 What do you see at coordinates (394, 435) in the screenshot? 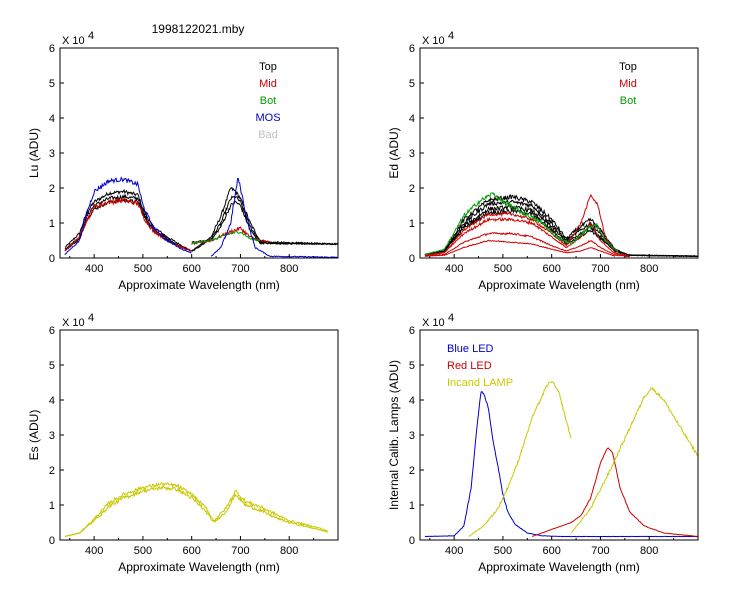
I see `y-axis-label: Internal Calib. Lamps (ADU)` at bounding box center [394, 435].